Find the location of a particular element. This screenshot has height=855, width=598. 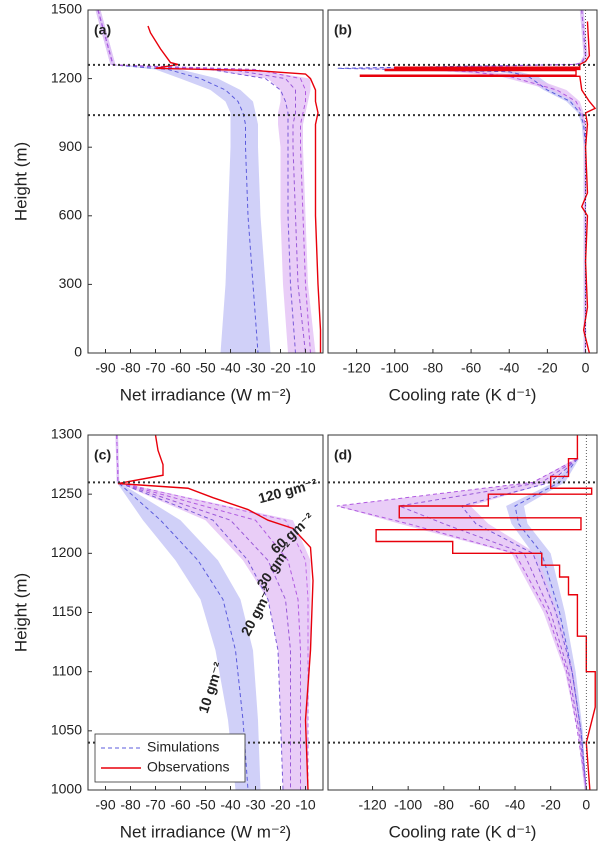

y-tick-label: 1300 is located at coordinates (66, 434).